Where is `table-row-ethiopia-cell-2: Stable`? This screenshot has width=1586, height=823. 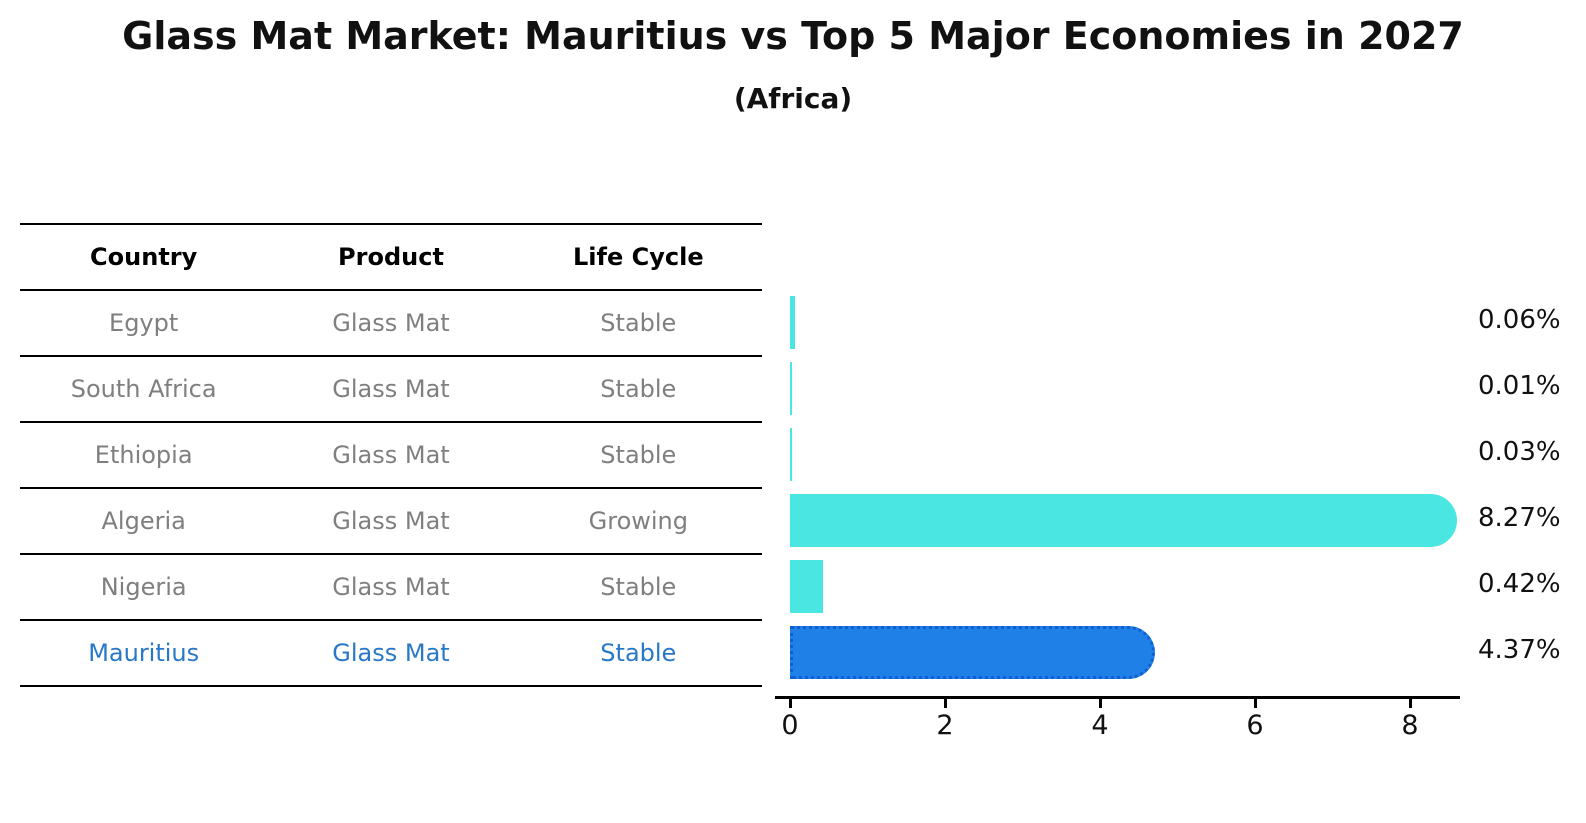
table-row-ethiopia-cell-2: Stable is located at coordinates (638, 455).